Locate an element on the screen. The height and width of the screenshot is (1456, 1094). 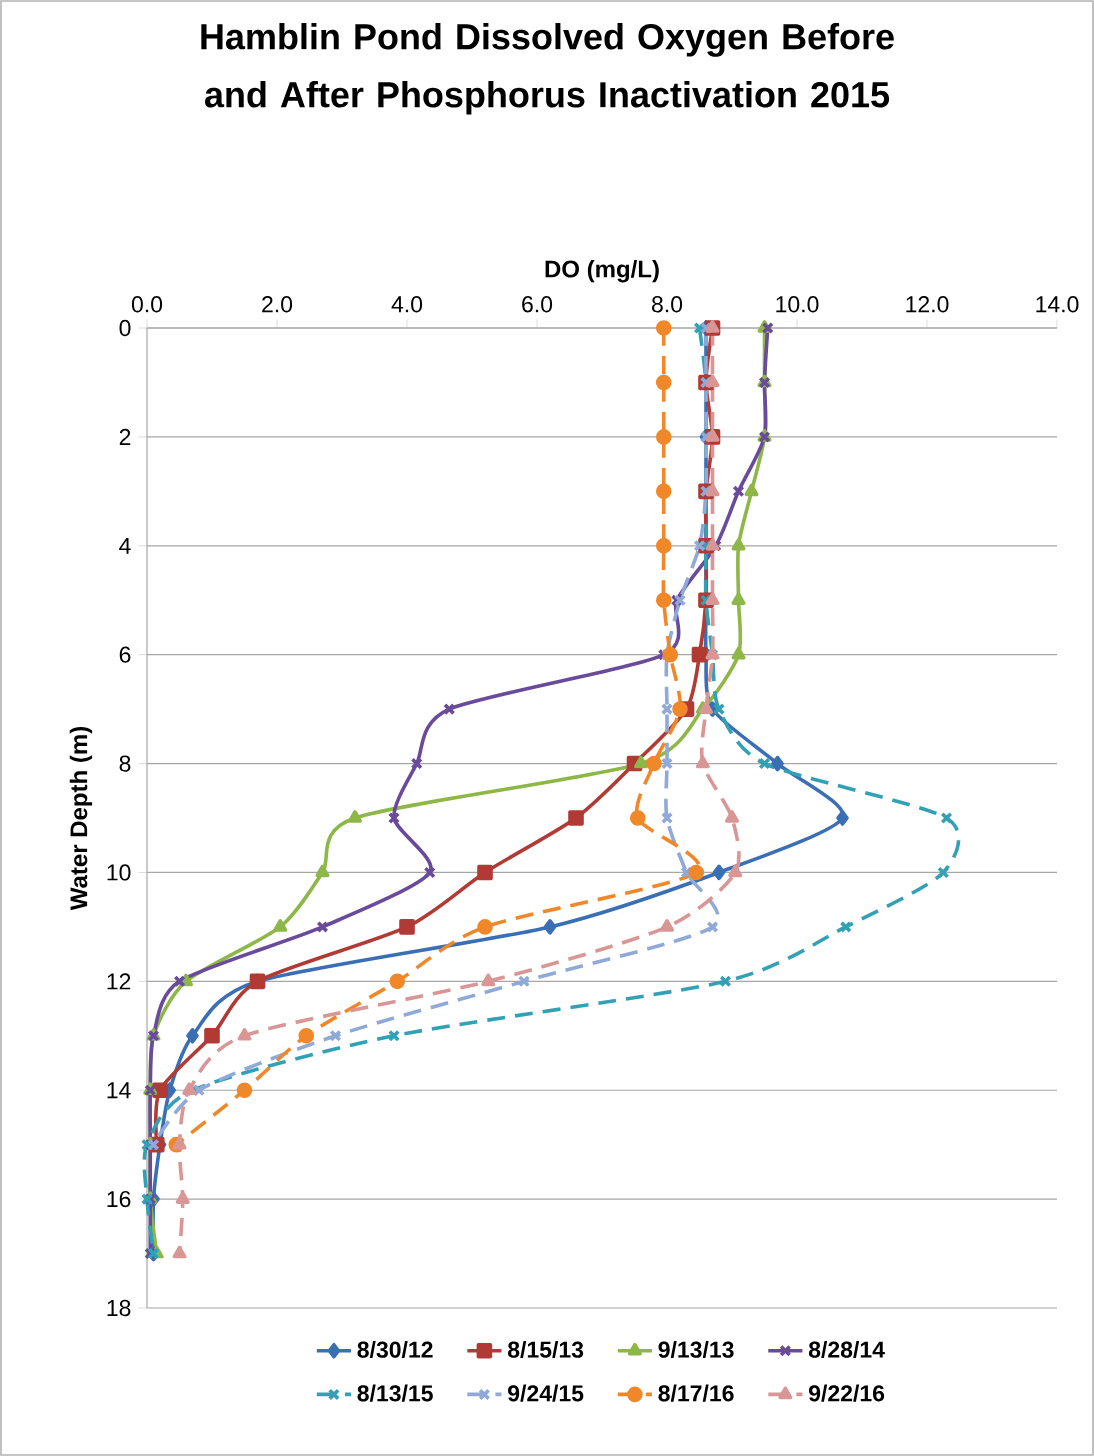
legend-label: 8/13/15 is located at coordinates (395, 1393).